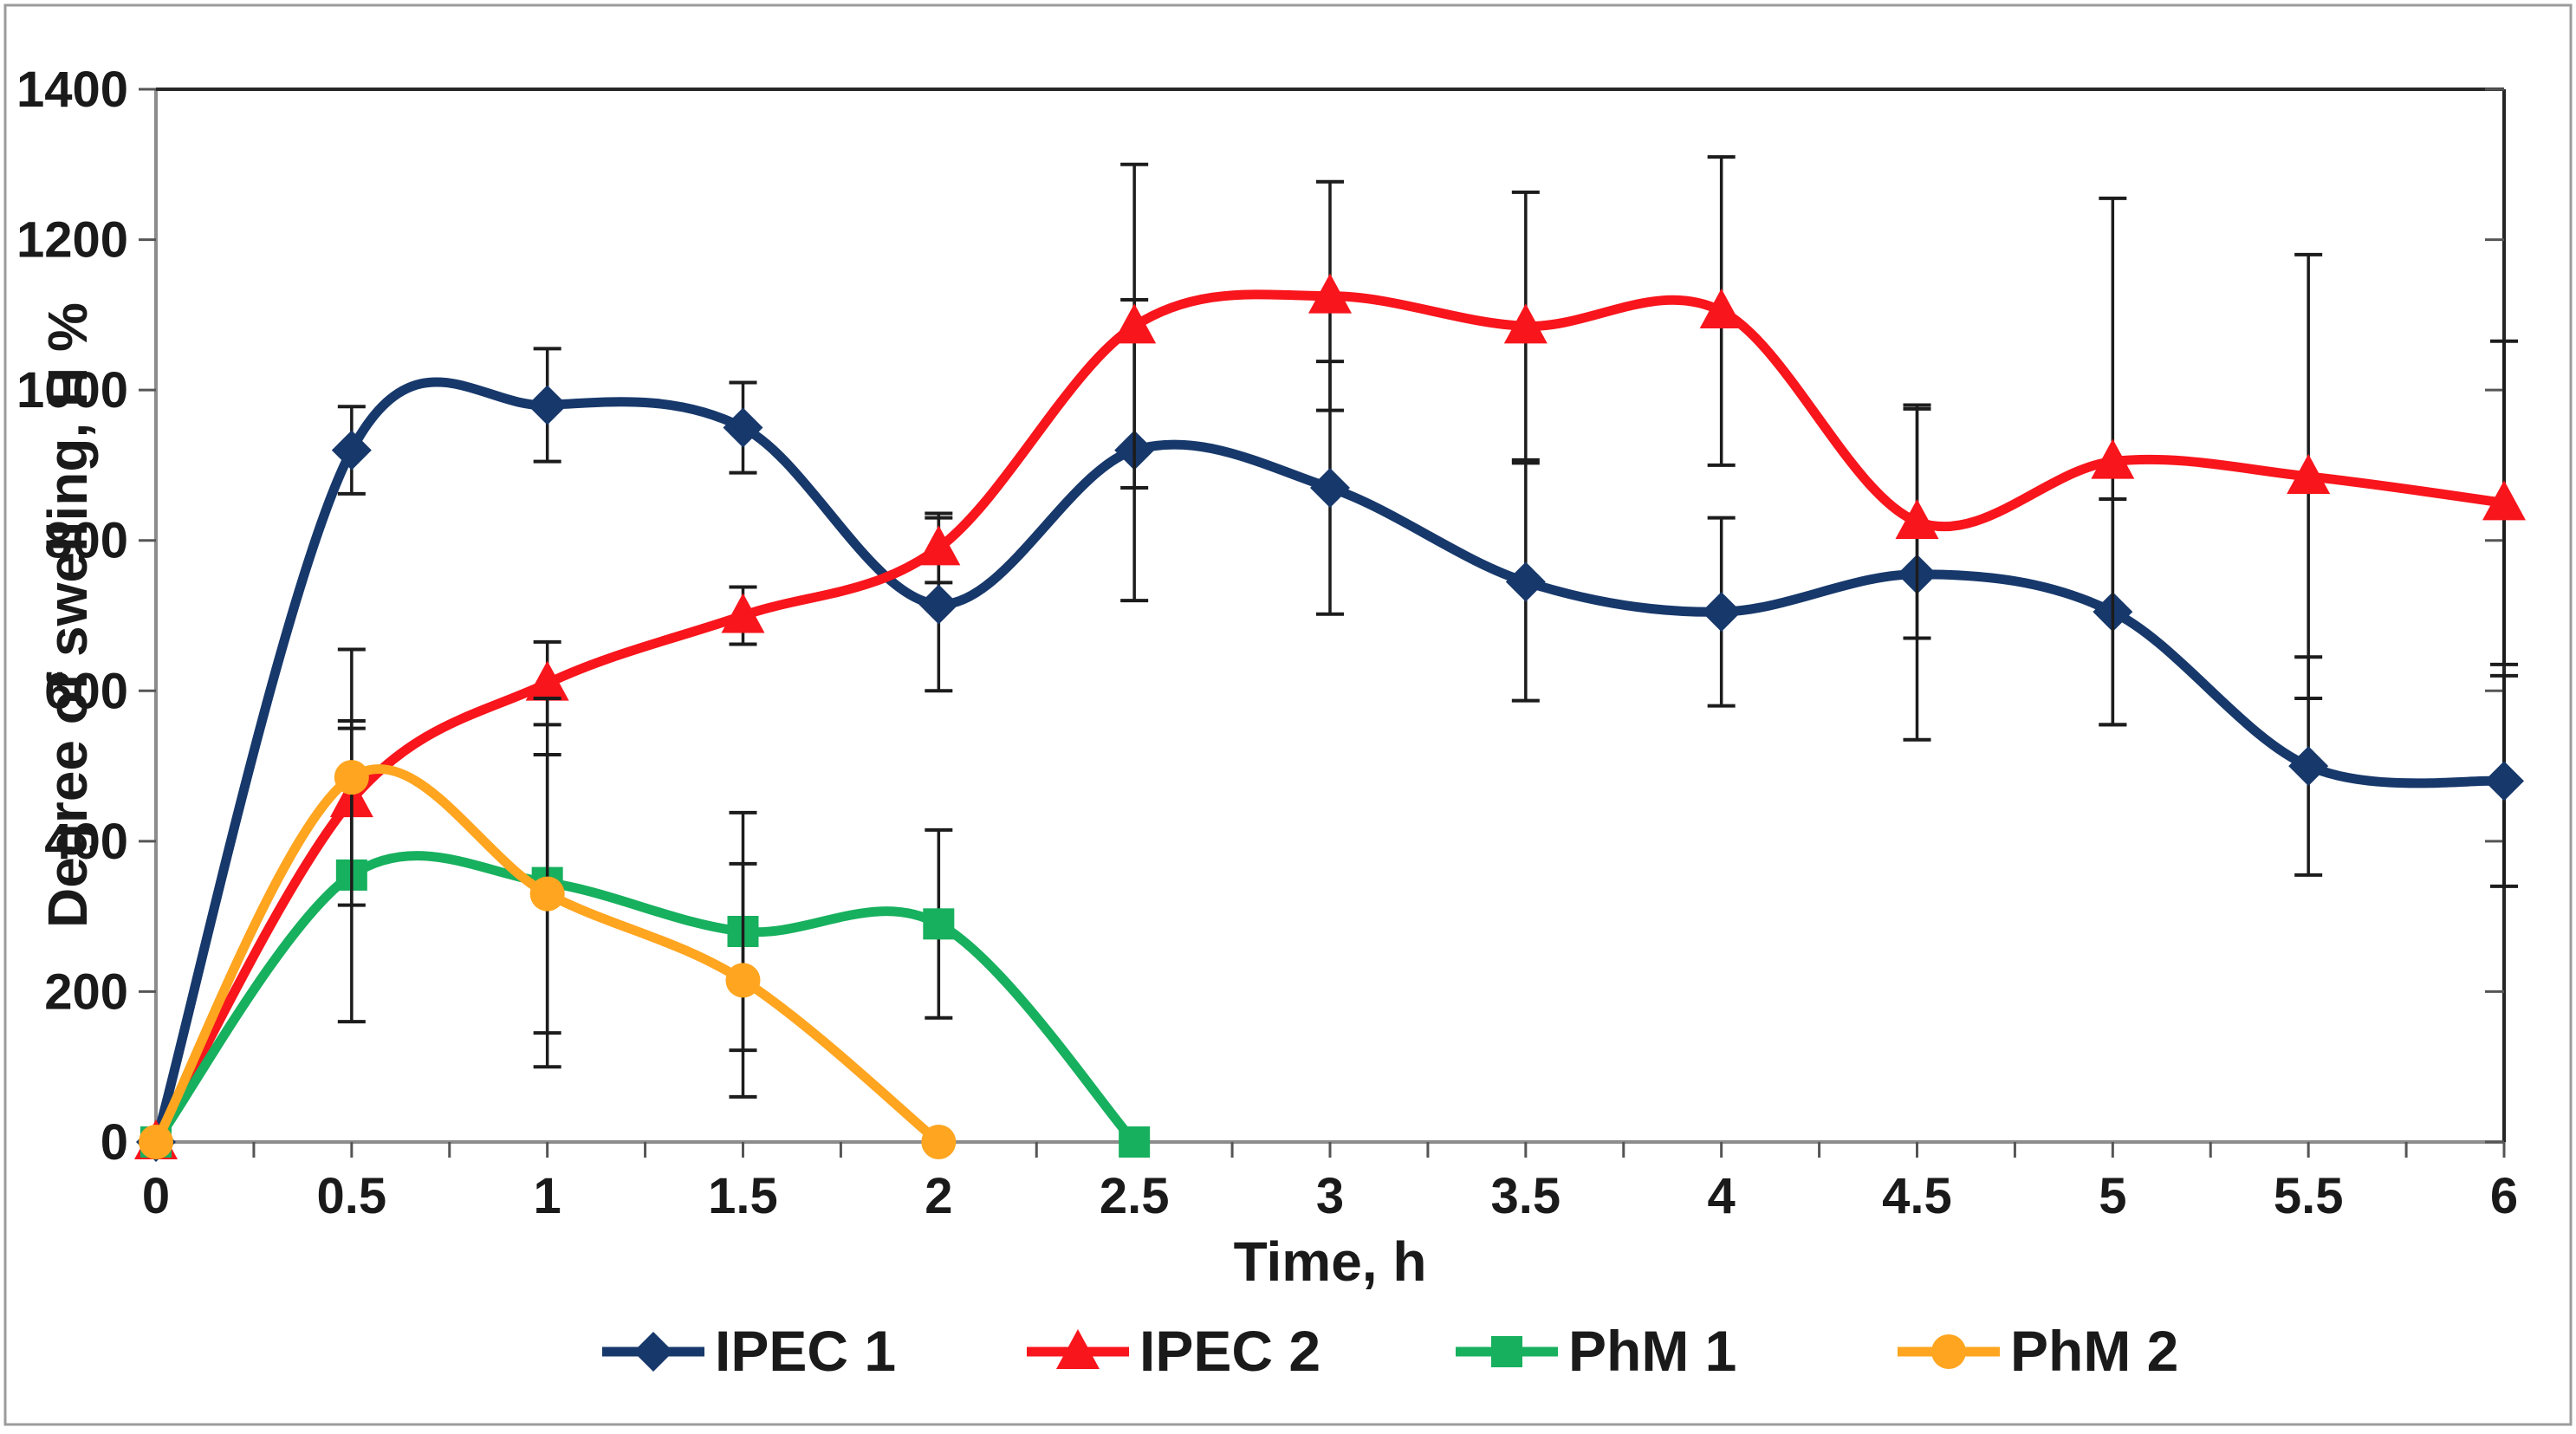 This screenshot has width=2576, height=1434. I want to click on y-tick-label: 0, so click(115, 1142).